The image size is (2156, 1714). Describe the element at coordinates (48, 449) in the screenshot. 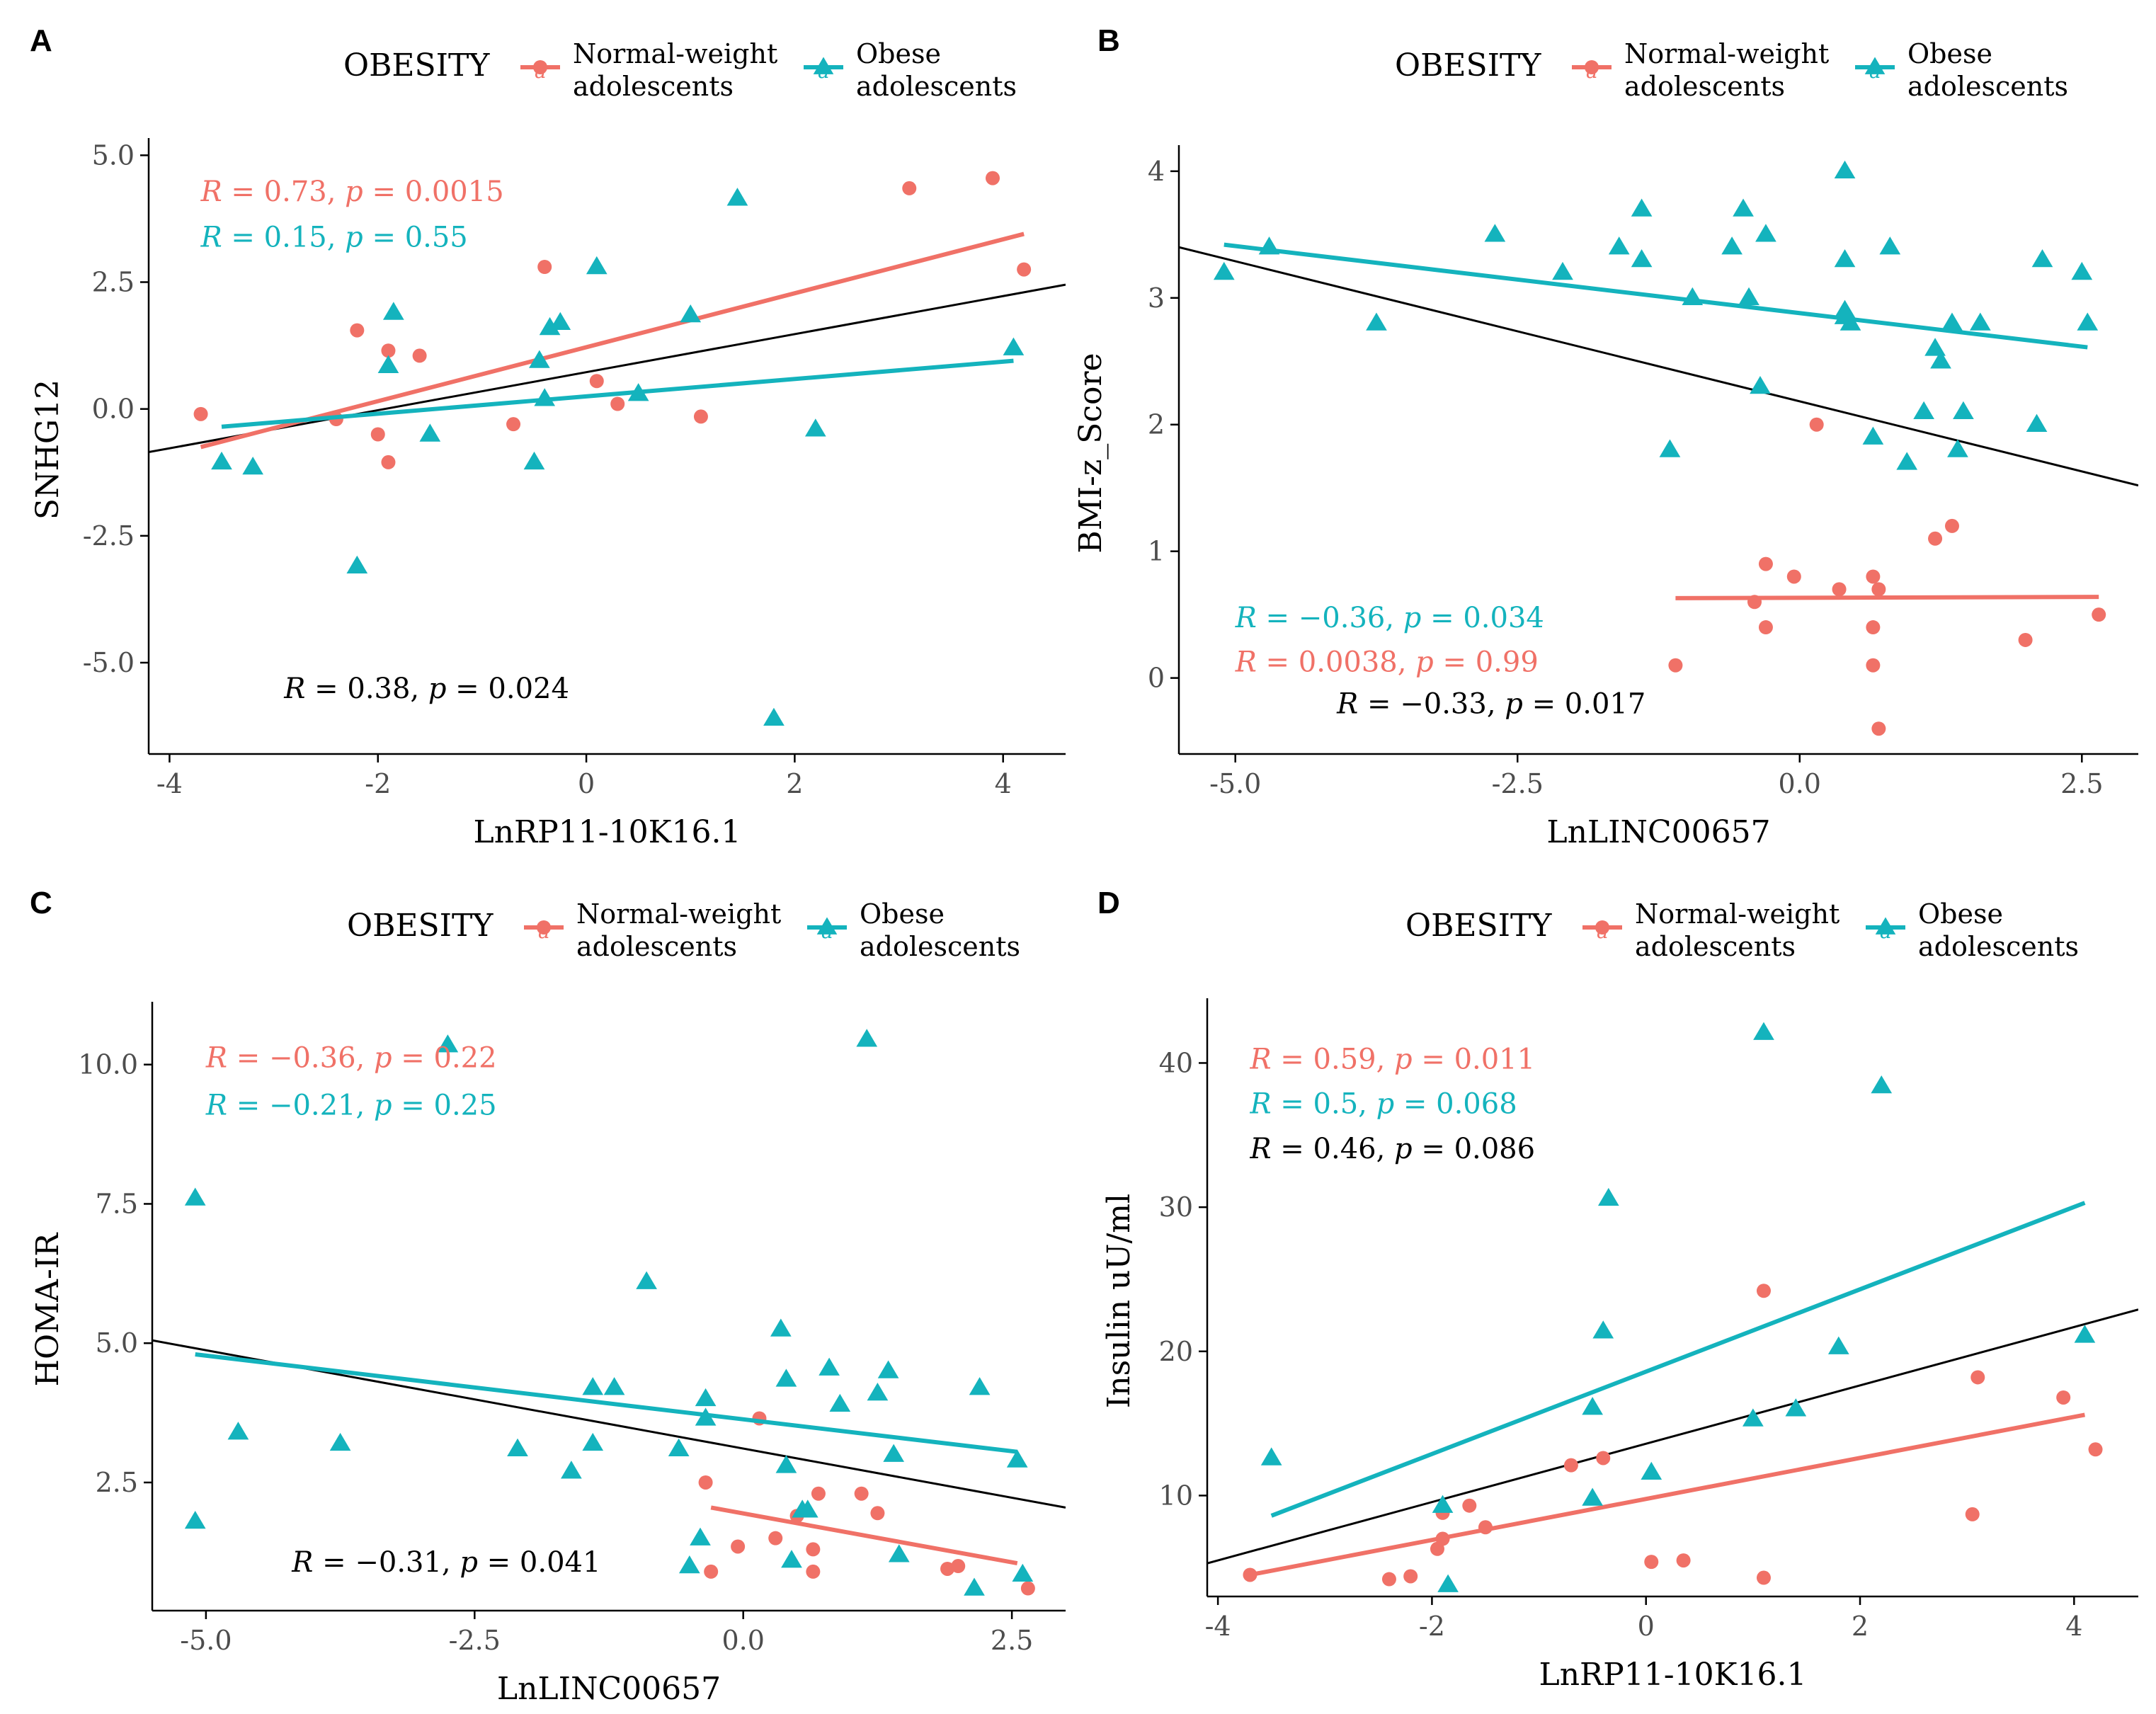

I see `y-axis-title: SNHG12` at that location.